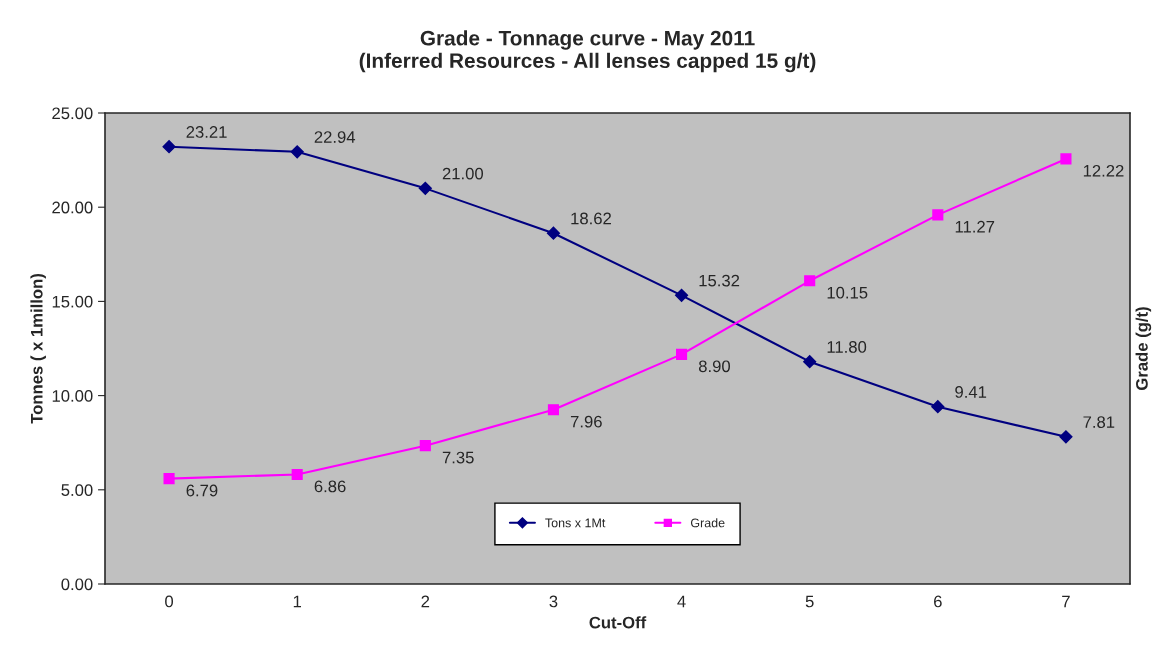 This screenshot has width=1175, height=672. Describe the element at coordinates (458, 457) in the screenshot. I see `data-label: 7.35` at that location.